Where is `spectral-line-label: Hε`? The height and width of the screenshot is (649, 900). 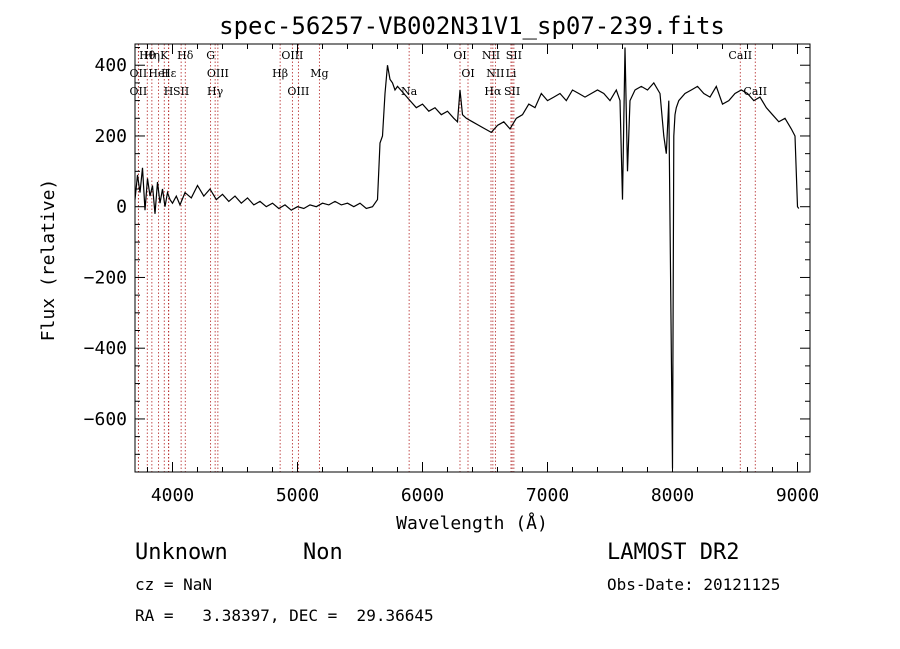
spectral-line-label: Hε is located at coordinates (169, 73).